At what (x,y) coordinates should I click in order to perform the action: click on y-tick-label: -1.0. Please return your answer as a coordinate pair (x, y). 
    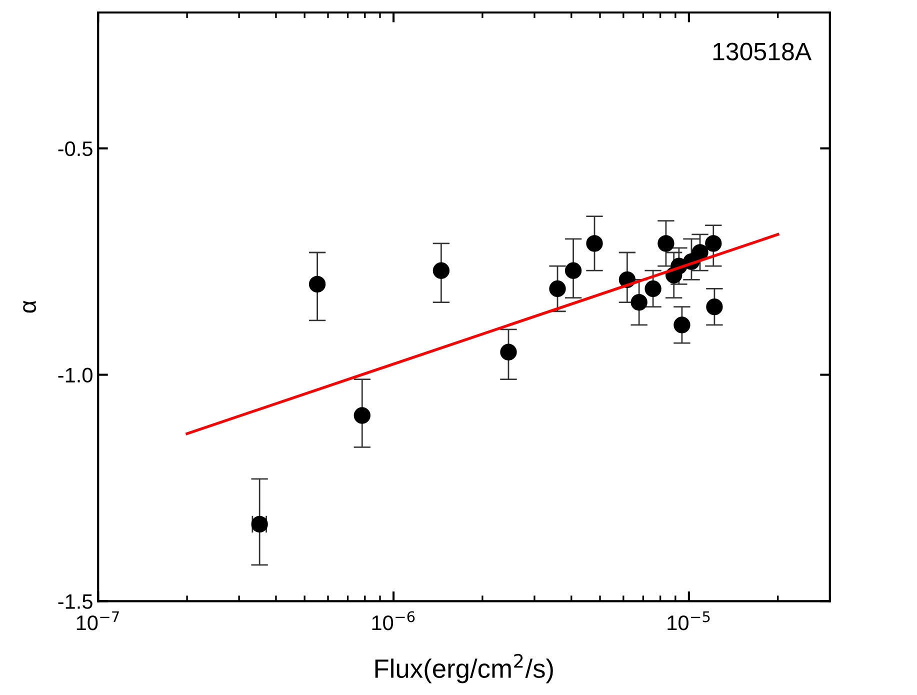
    Looking at the image, I should click on (75, 375).